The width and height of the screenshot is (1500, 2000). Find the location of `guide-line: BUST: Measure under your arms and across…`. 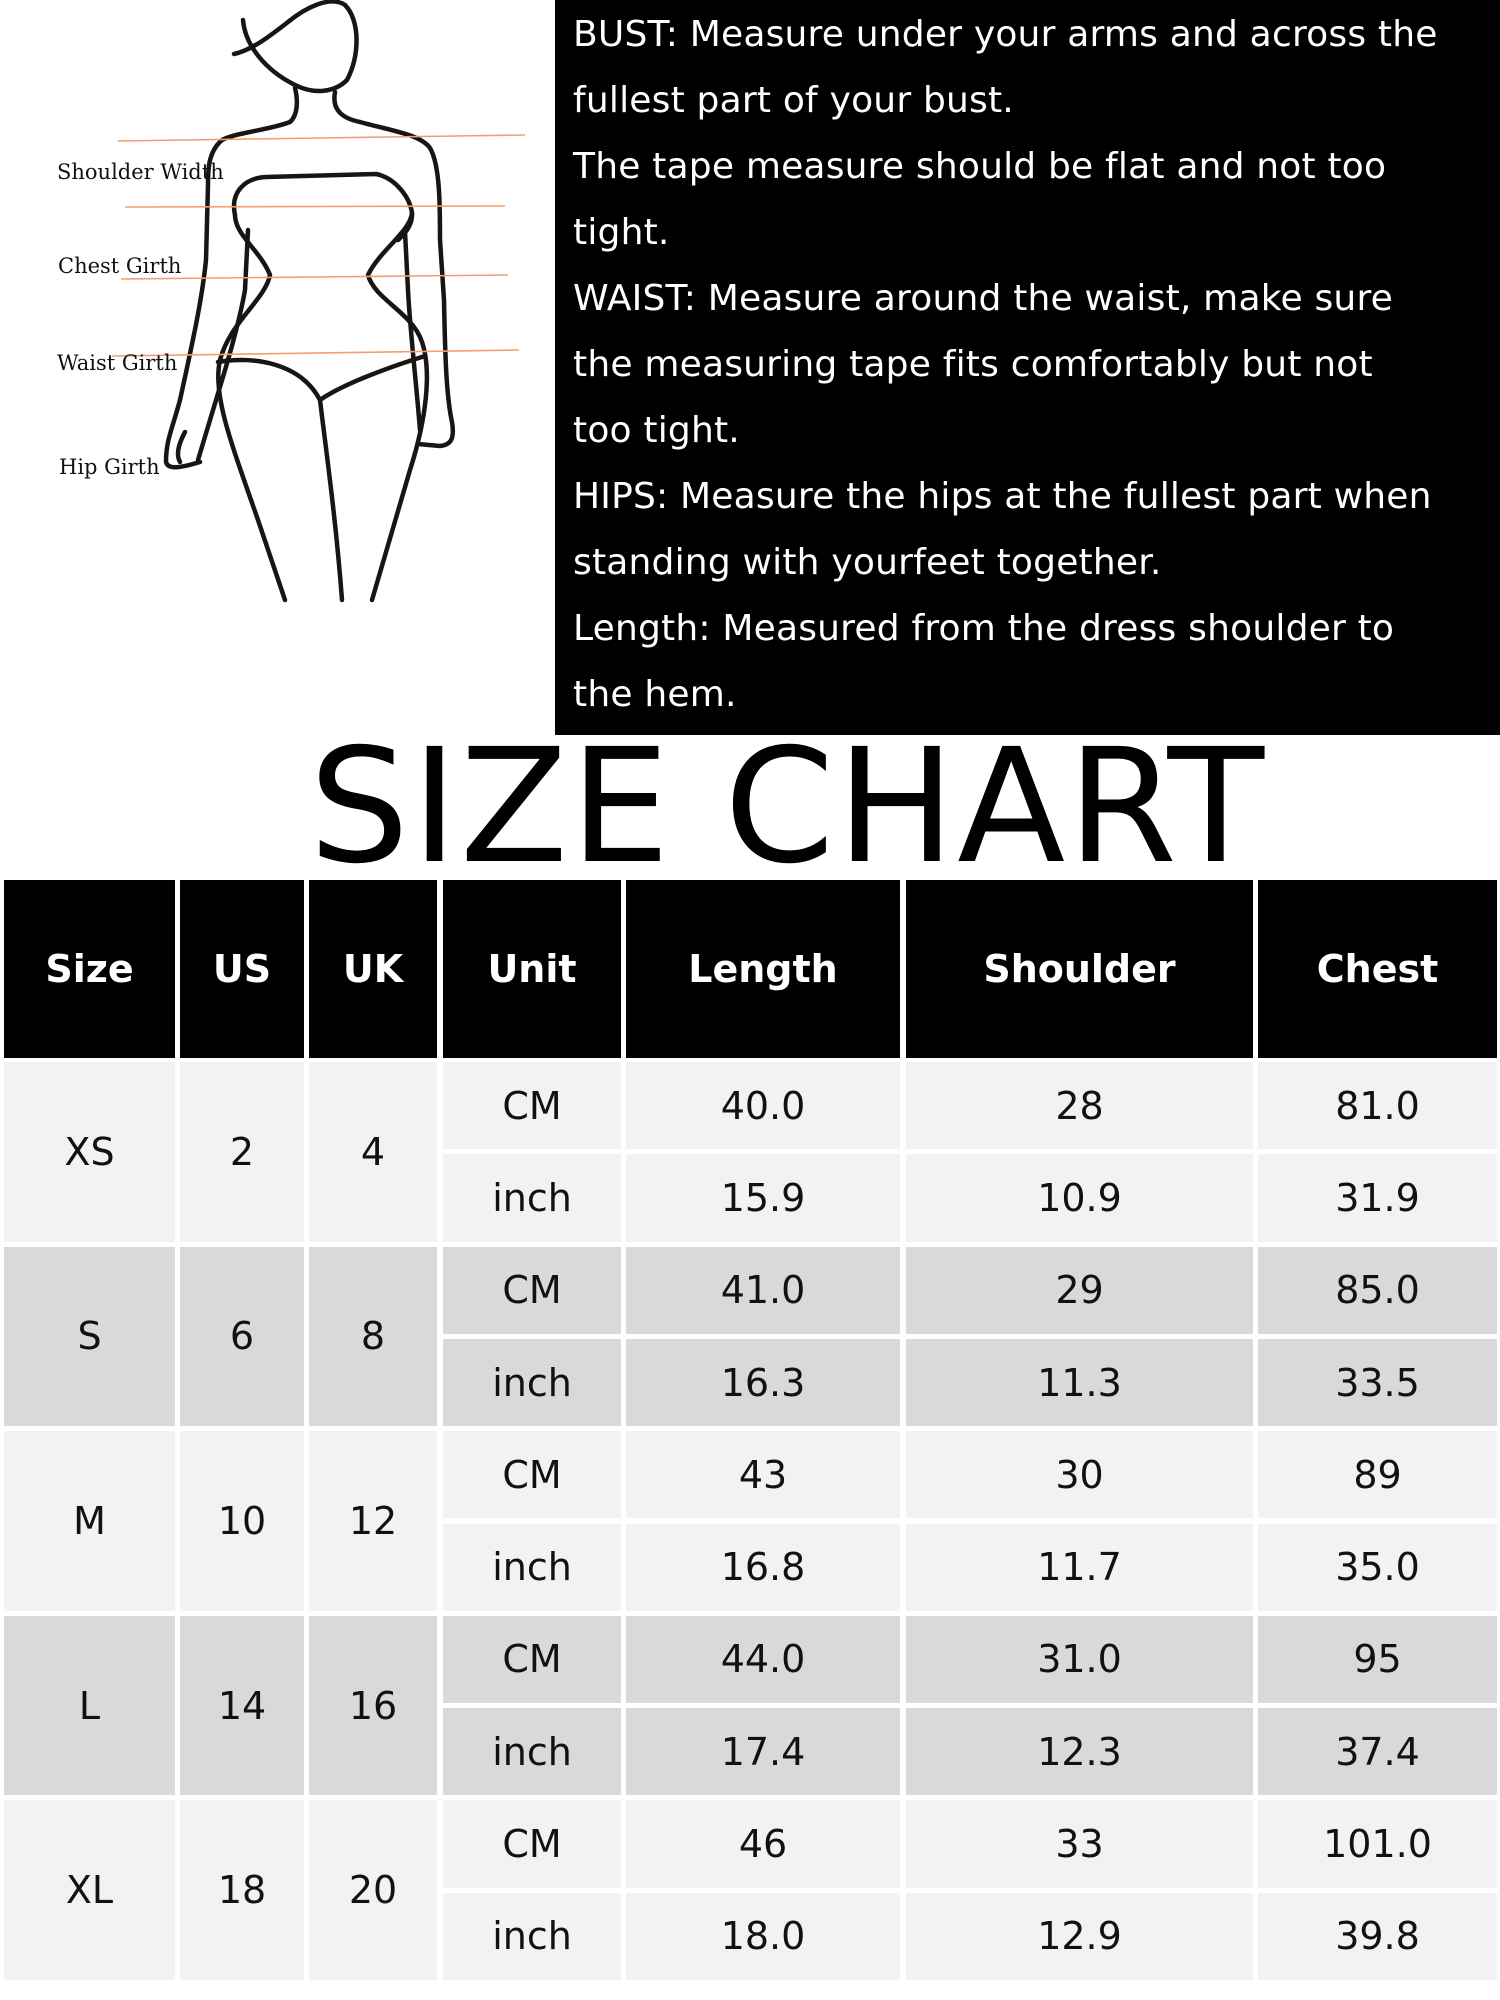

guide-line: BUST: Measure under your arms and across… is located at coordinates (1005, 34).